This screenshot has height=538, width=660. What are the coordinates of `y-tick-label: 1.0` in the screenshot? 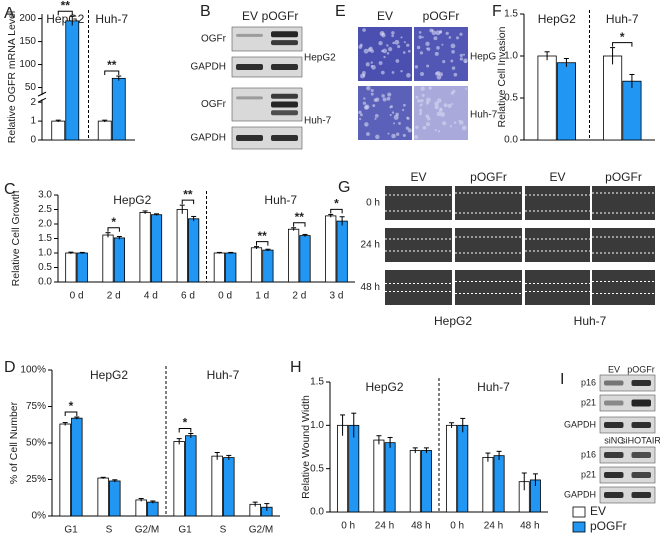 It's located at (45, 253).